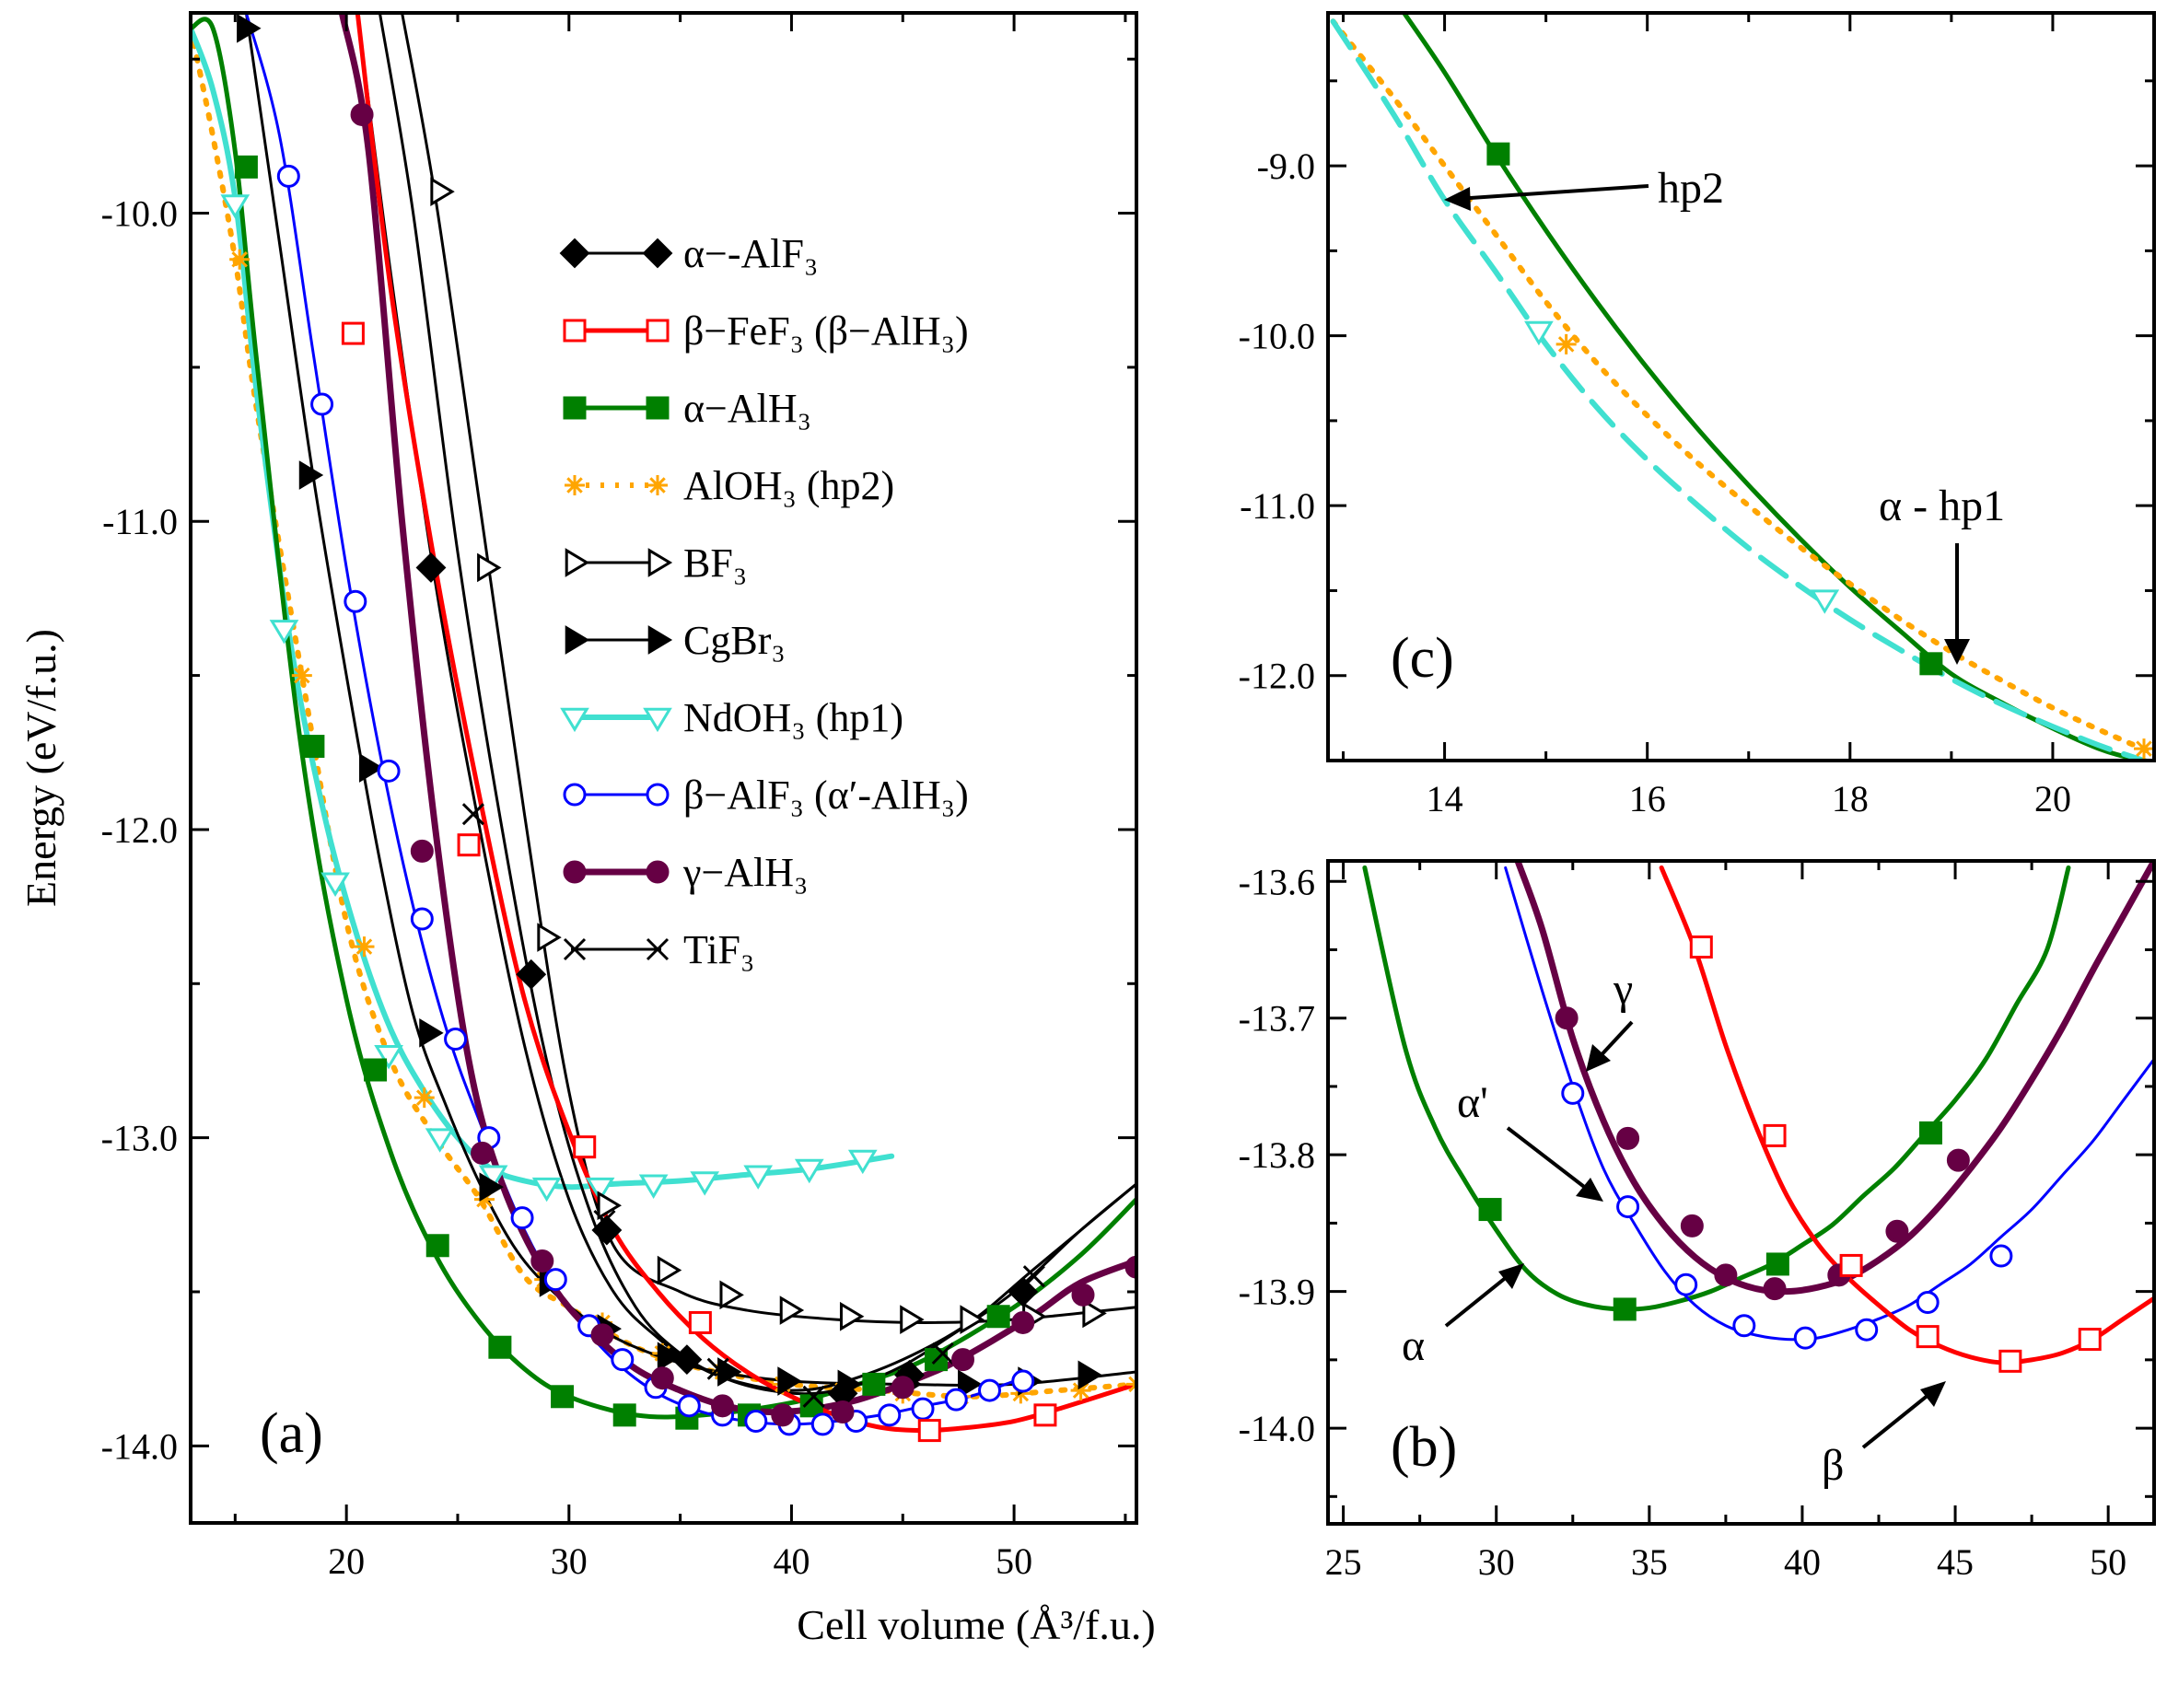 The height and width of the screenshot is (1708, 2167). Describe the element at coordinates (1691, 188) in the screenshot. I see `annotation-hp2: hp2` at that location.